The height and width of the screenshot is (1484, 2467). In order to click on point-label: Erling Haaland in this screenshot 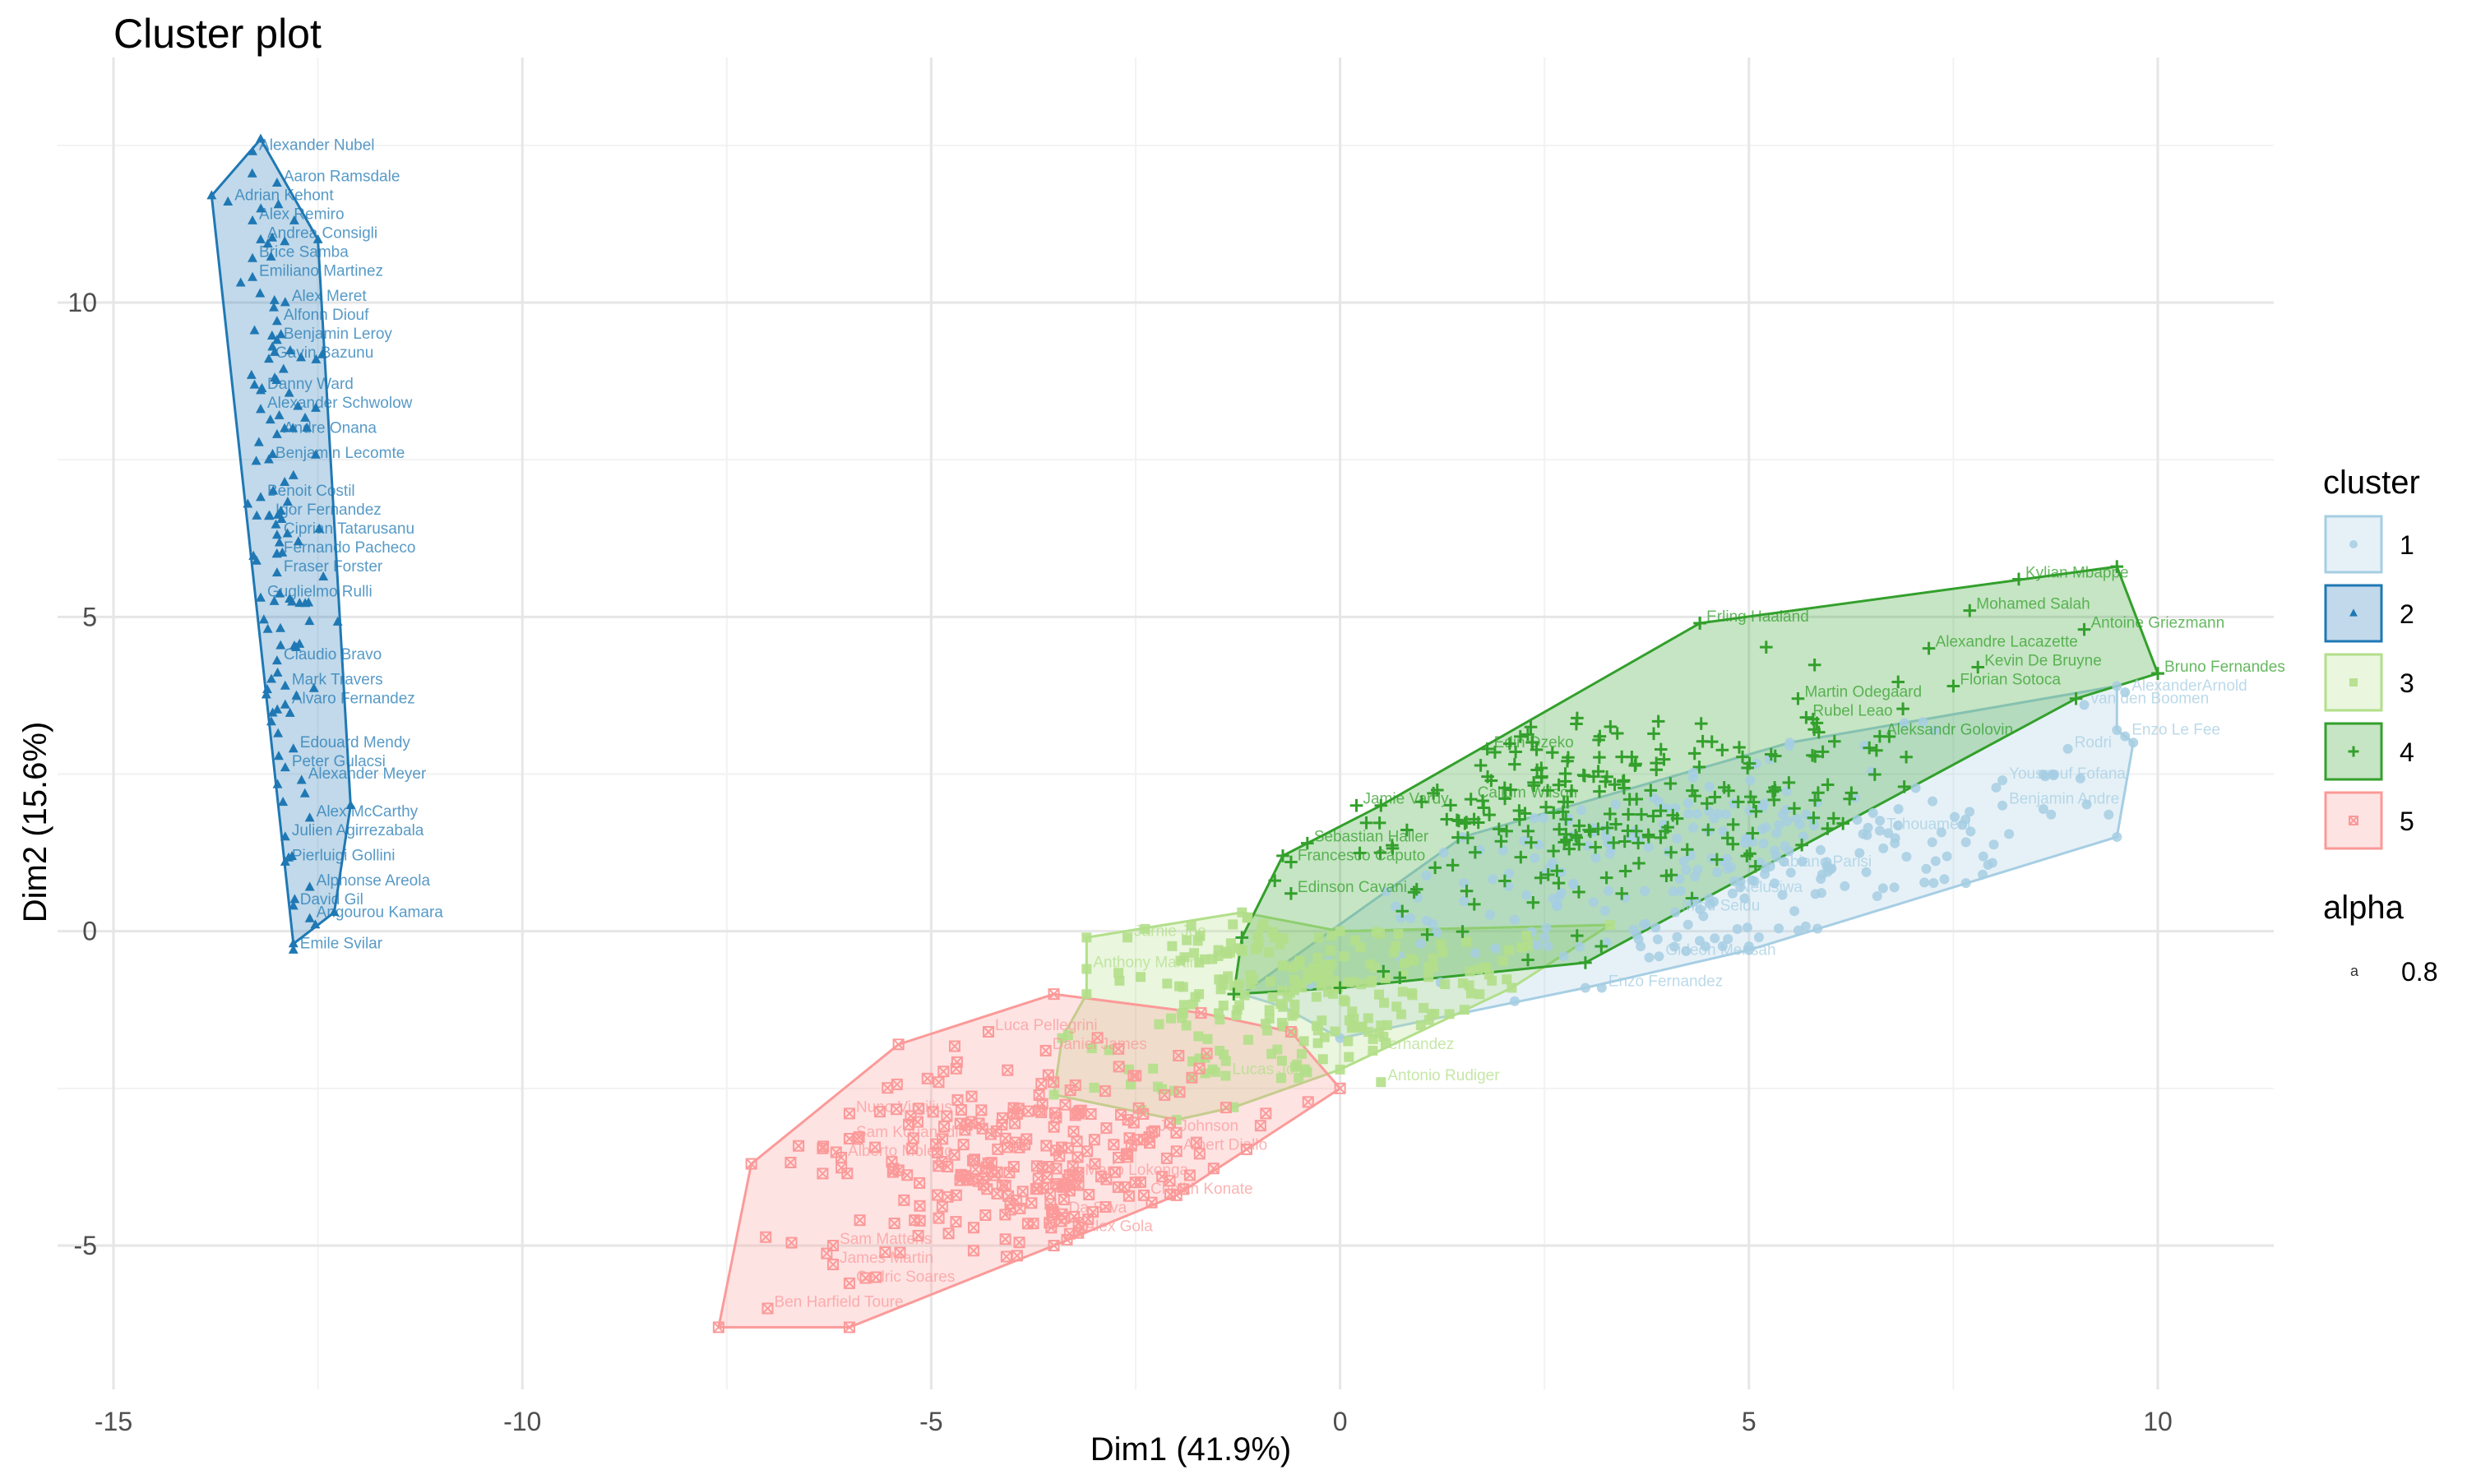, I will do `click(1758, 617)`.